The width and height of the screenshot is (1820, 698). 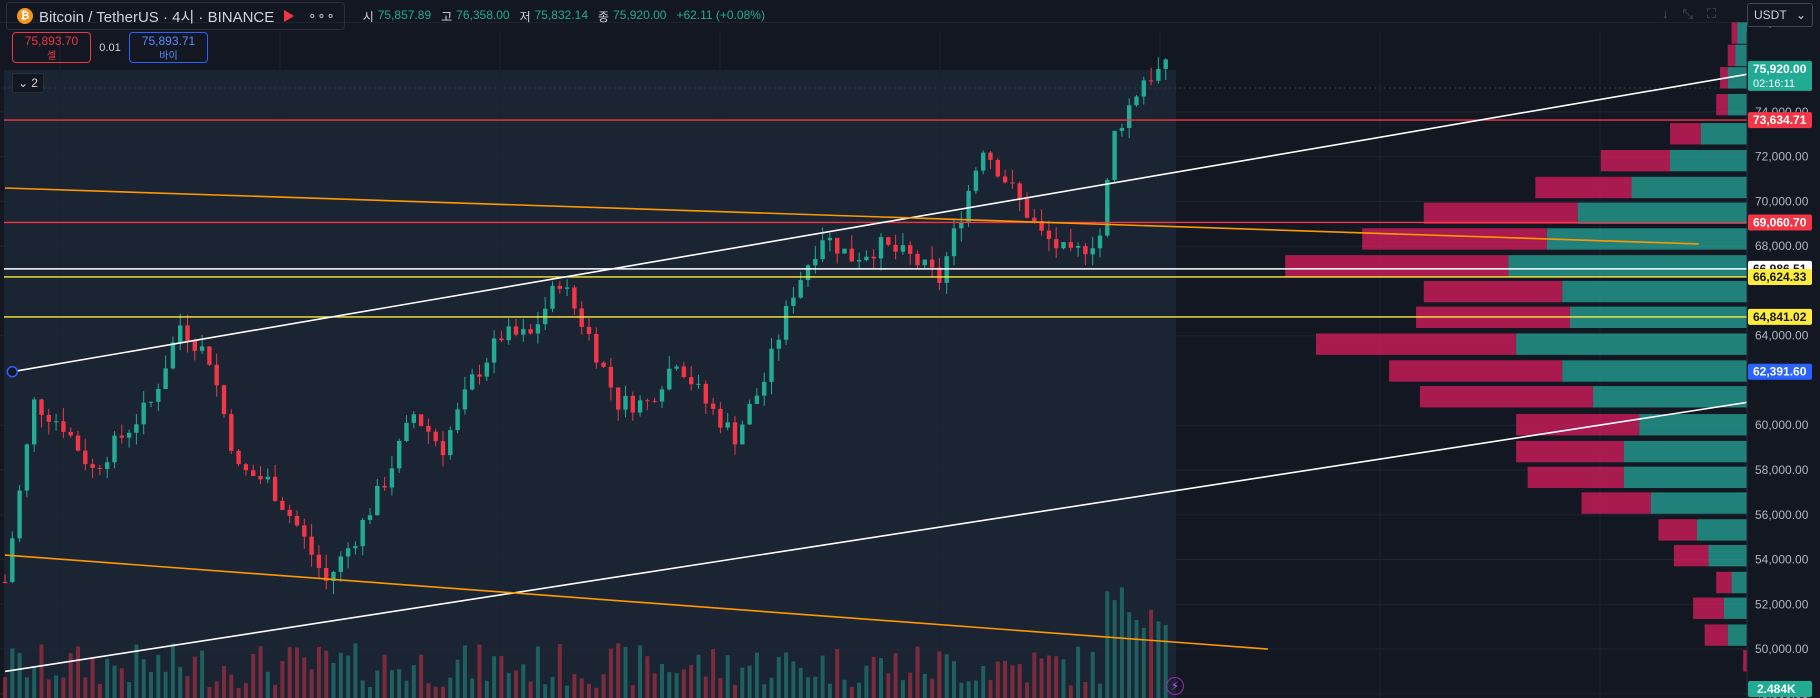 What do you see at coordinates (157, 17) in the screenshot?
I see `symbol-title: Bitcoin / TetherUS · 4시 · BINANCE` at bounding box center [157, 17].